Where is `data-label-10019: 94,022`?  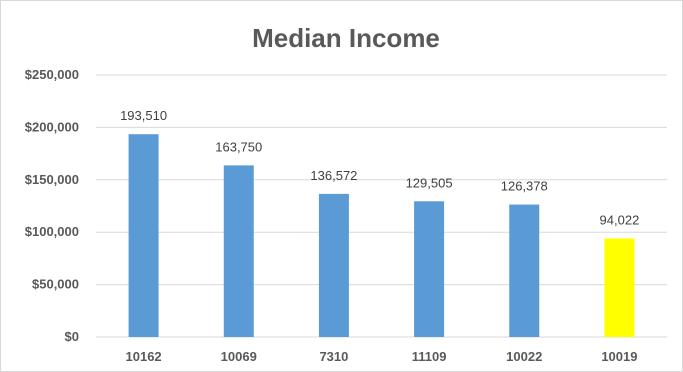 data-label-10019: 94,022 is located at coordinates (620, 219).